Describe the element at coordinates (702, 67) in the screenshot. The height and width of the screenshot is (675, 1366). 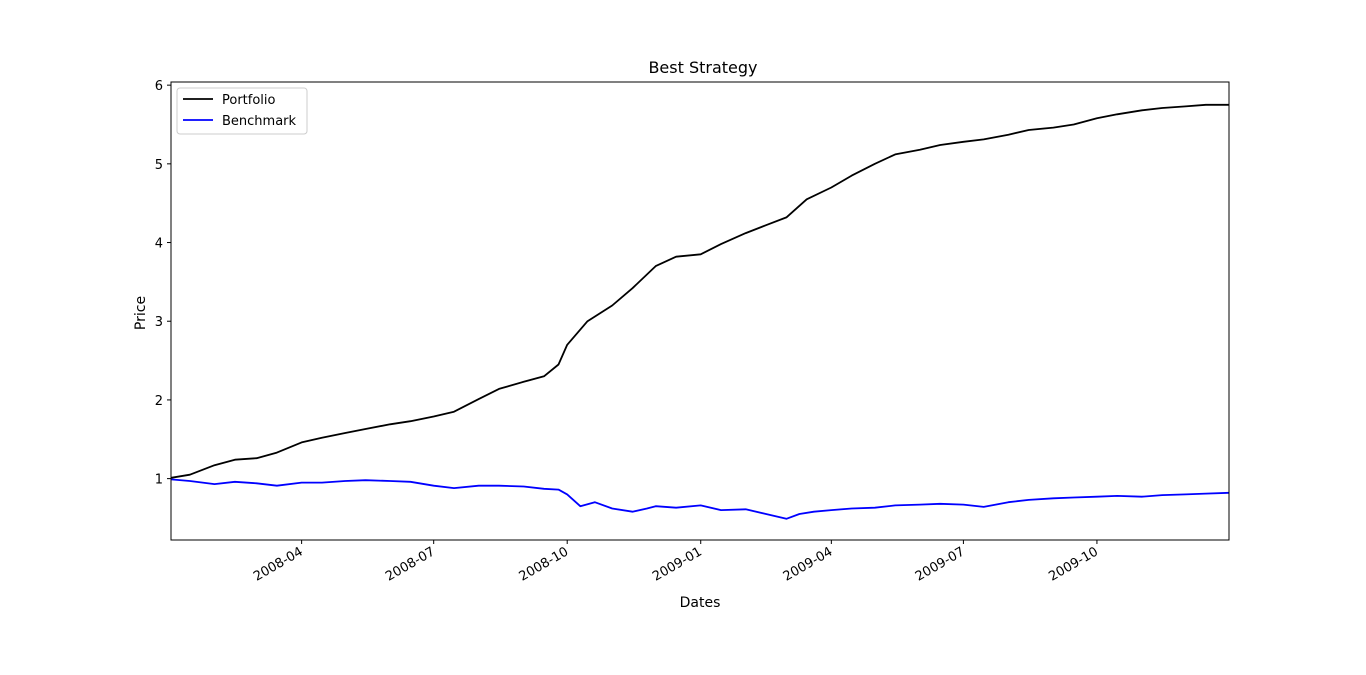
I see `chart-title: Best Strategy` at that location.